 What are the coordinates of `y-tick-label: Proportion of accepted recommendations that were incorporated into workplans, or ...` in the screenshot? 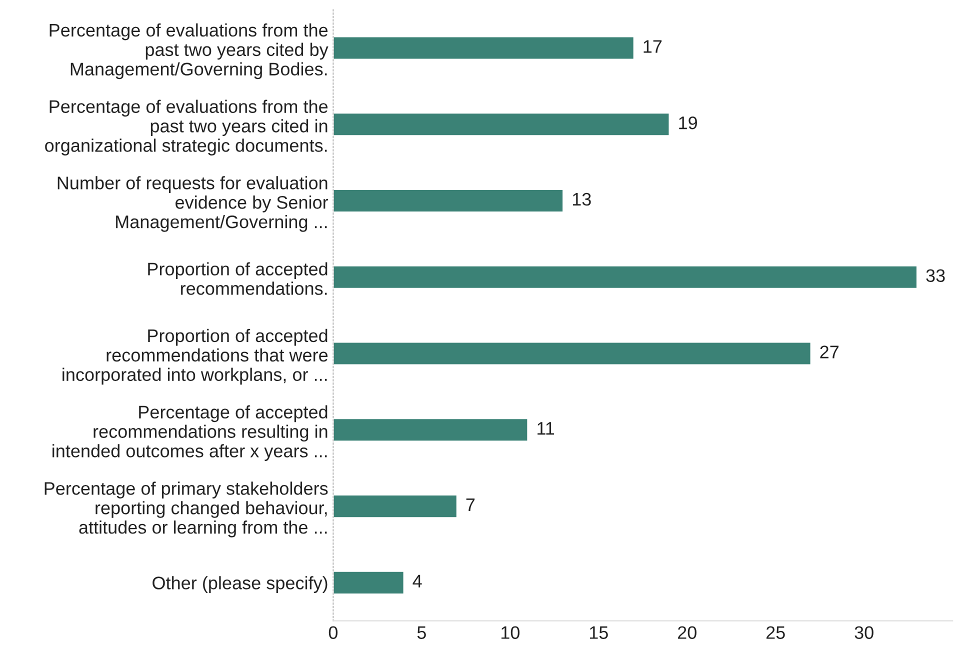 It's located at (195, 356).